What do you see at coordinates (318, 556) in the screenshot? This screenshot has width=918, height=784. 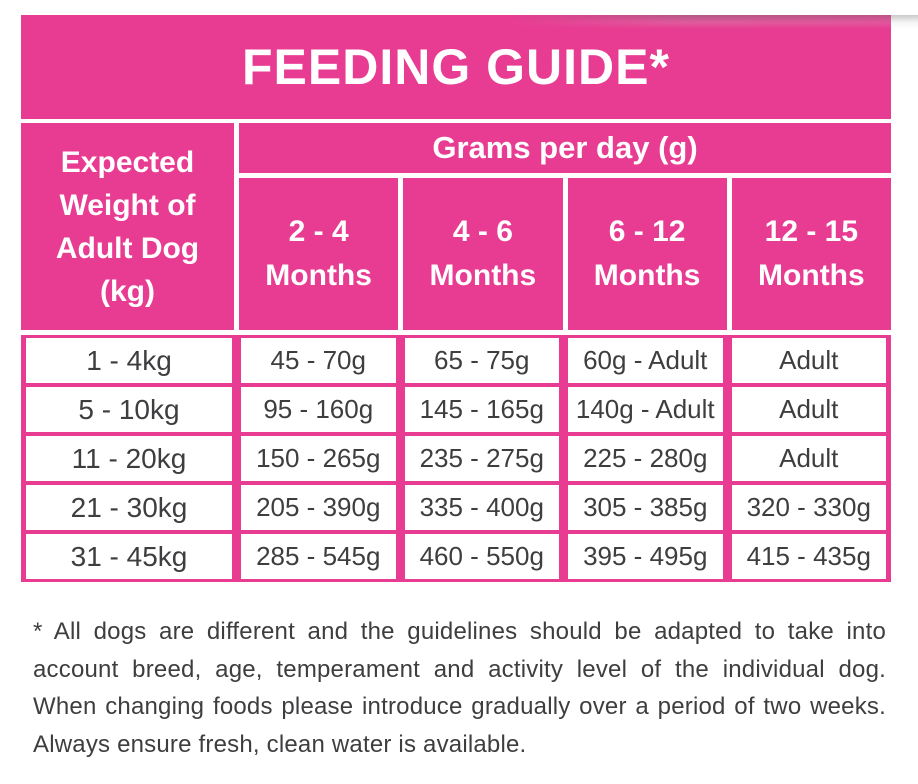 I see `value-cell: 285 - 545g` at bounding box center [318, 556].